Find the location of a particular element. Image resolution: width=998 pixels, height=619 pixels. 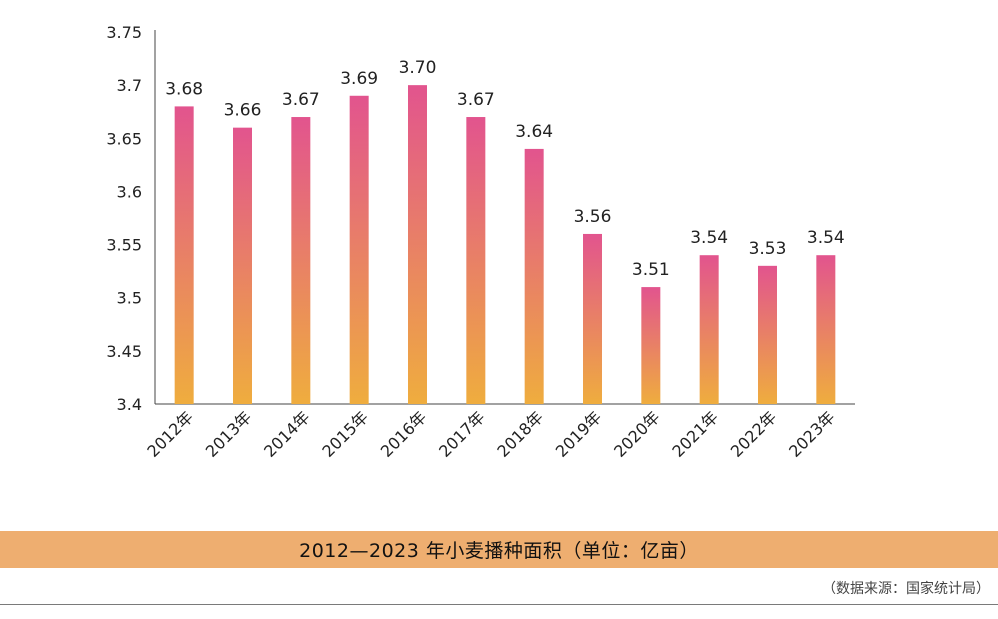

x-tick-label: 2019年 is located at coordinates (579, 434).